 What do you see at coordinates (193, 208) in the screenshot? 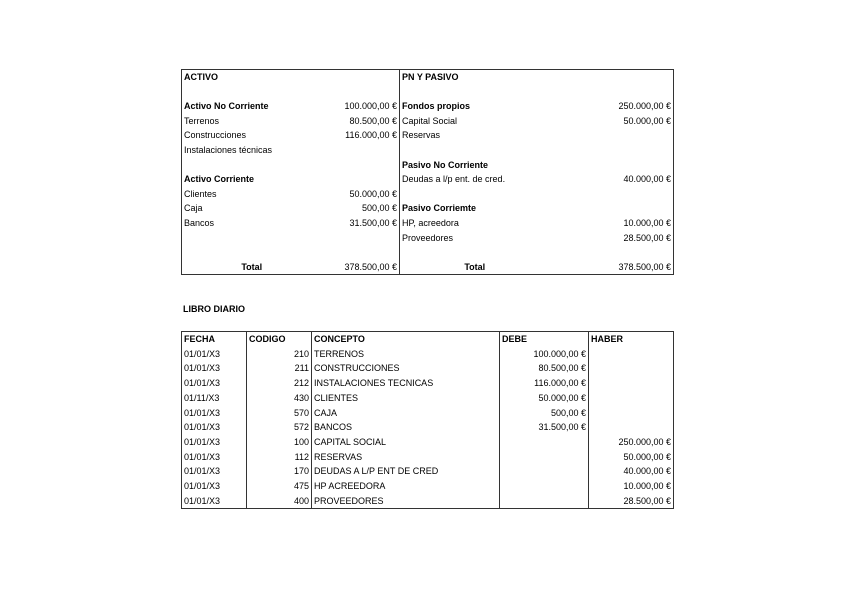
I see `asset-label: Caja` at bounding box center [193, 208].